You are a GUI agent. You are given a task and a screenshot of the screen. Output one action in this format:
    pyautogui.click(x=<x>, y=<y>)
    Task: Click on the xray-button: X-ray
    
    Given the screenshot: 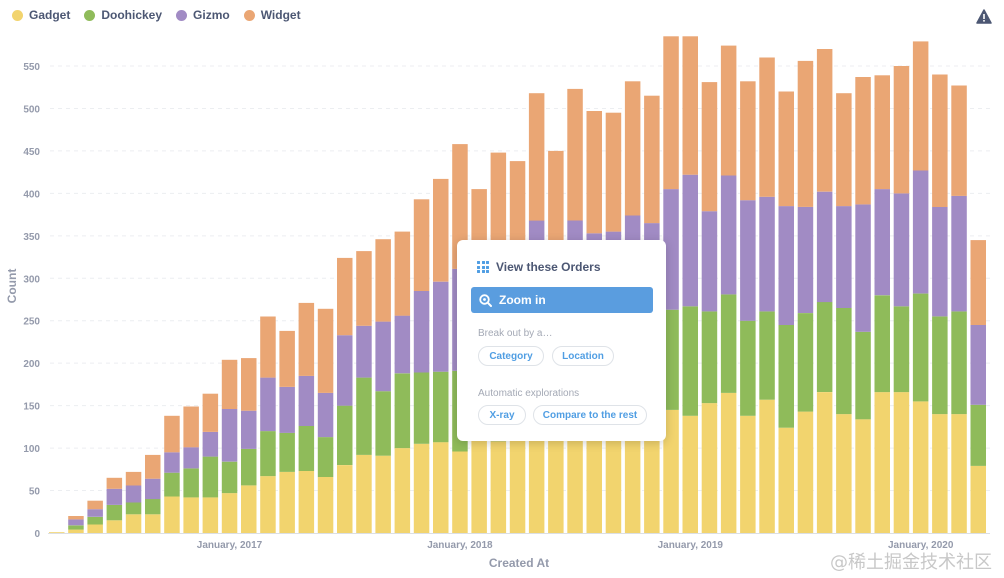 What is the action you would take?
    pyautogui.click(x=502, y=415)
    